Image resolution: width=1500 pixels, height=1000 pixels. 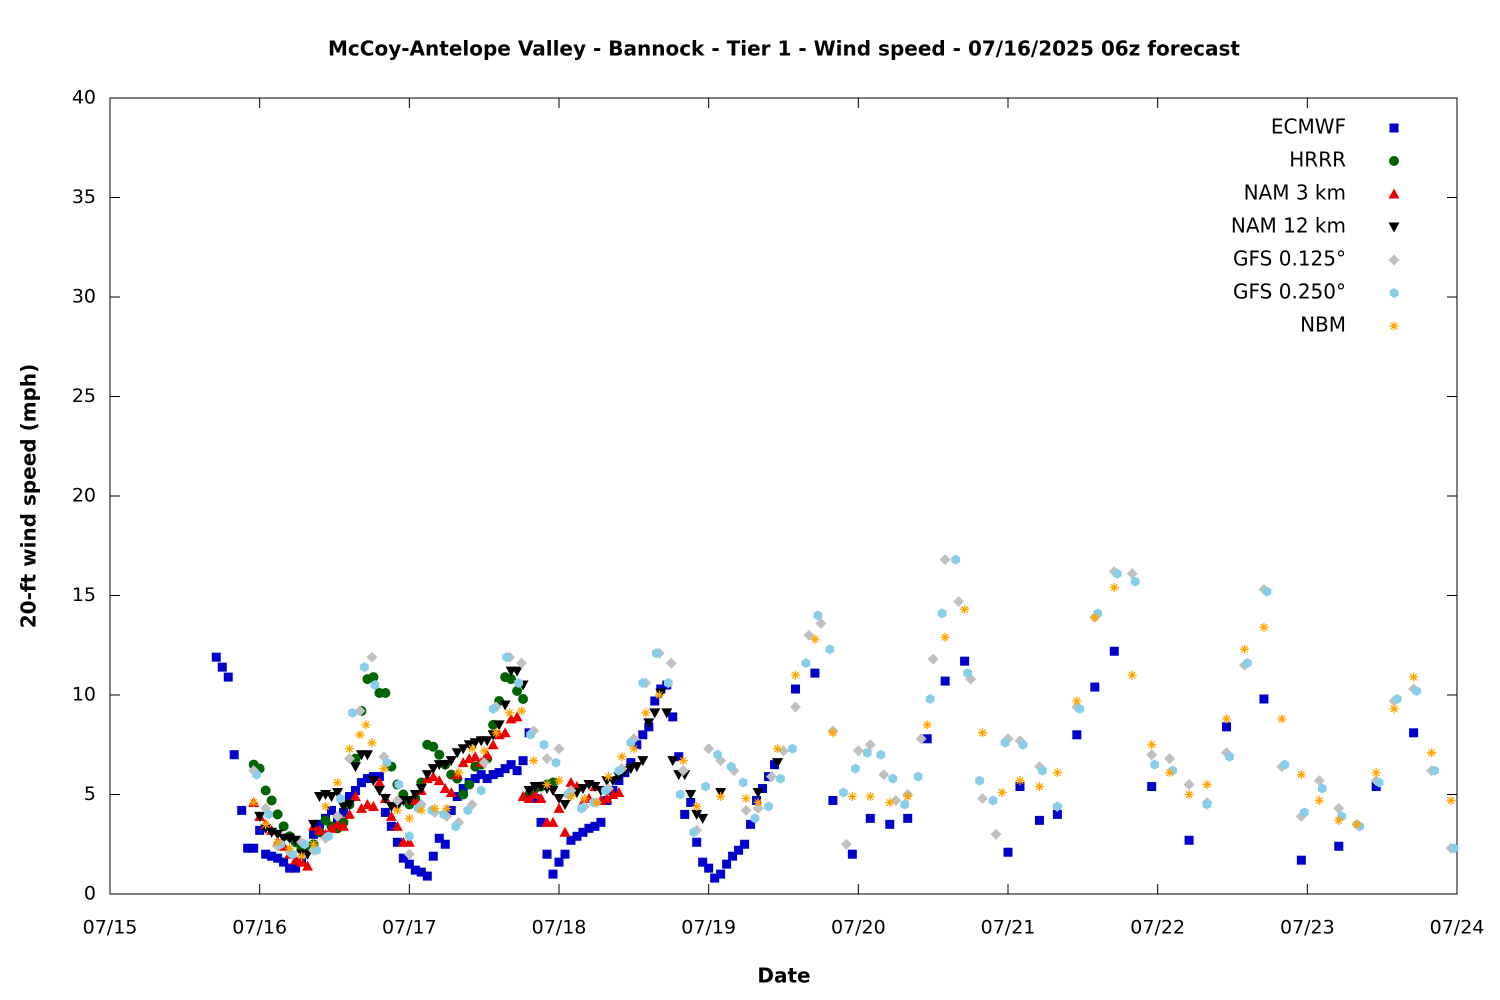 I want to click on legend-label: NAM 3 km, so click(x=1295, y=193).